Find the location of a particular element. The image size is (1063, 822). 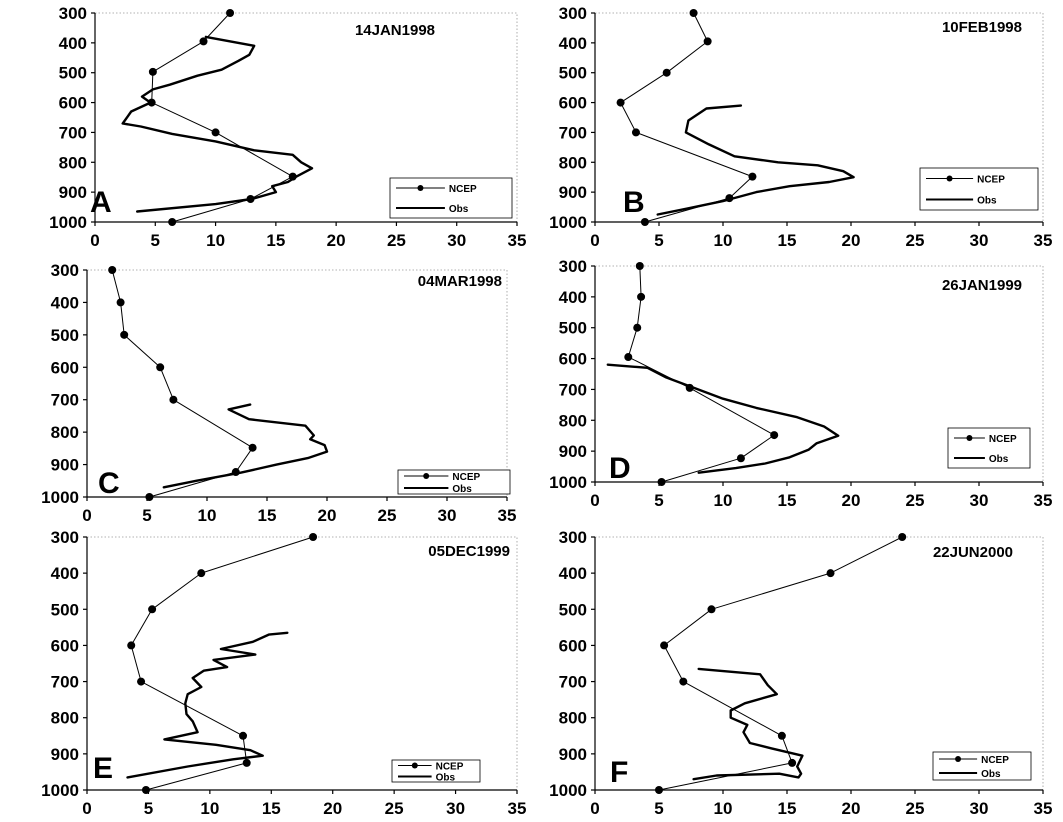

panel-letter: F is located at coordinates (619, 772).